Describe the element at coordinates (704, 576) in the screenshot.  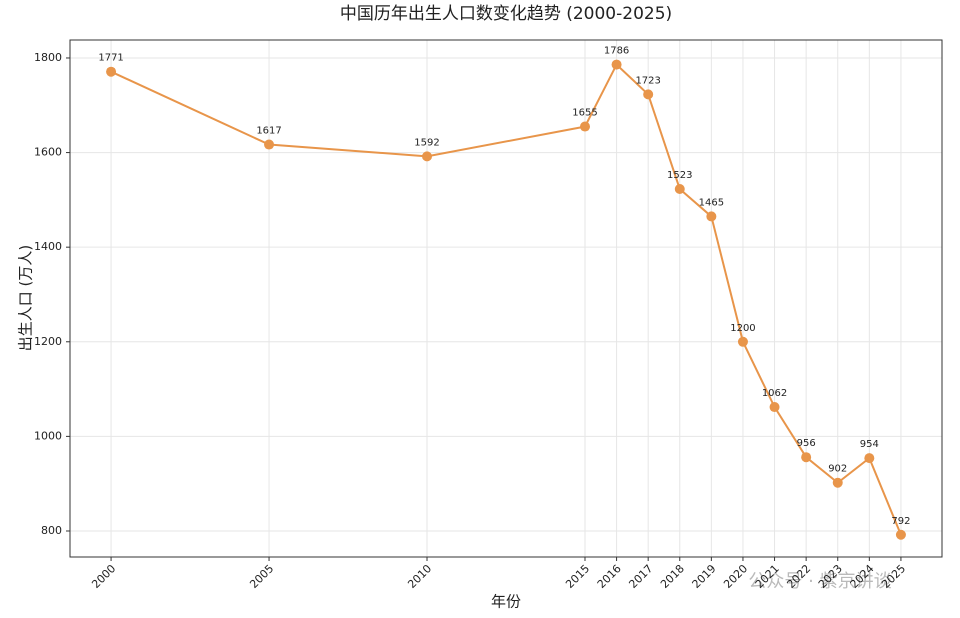
I see `x-tick-label: 2019` at that location.